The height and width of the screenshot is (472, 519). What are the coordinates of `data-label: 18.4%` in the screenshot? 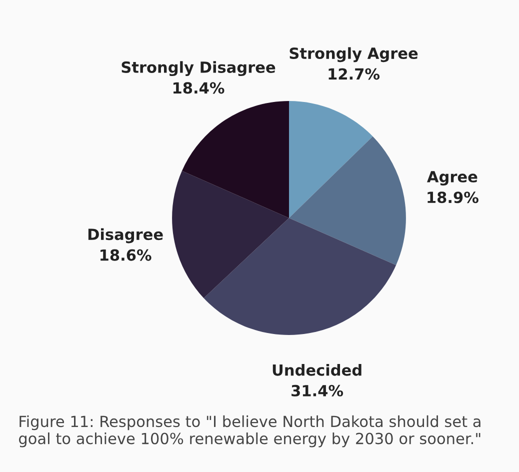 It's located at (198, 88).